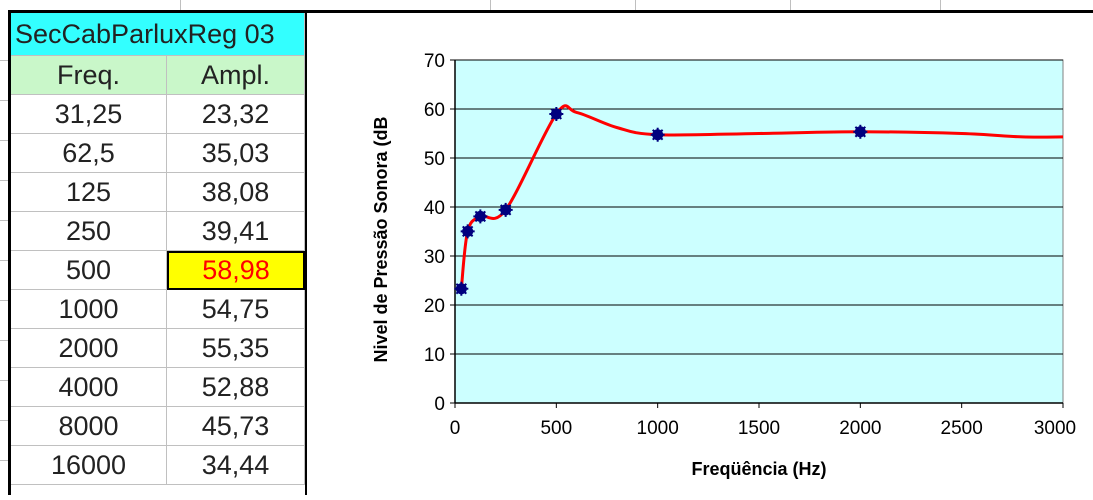  I want to click on y-tick-label: 70, so click(434, 61).